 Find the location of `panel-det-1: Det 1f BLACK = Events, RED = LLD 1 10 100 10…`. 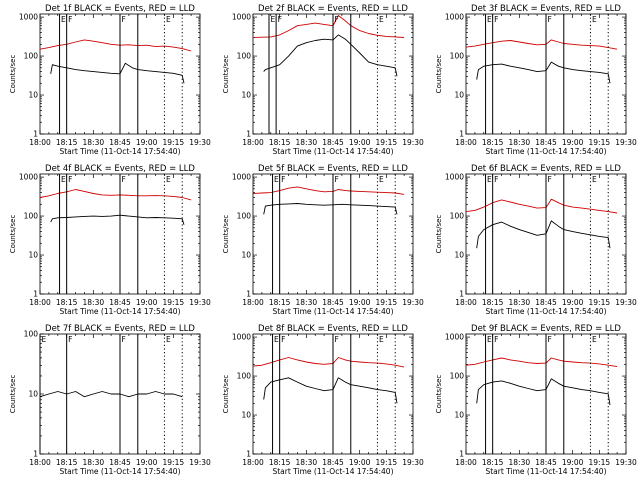

panel-det-1: Det 1f BLACK = Events, RED = LLD 1 10 100 10… is located at coordinates (110, 80).